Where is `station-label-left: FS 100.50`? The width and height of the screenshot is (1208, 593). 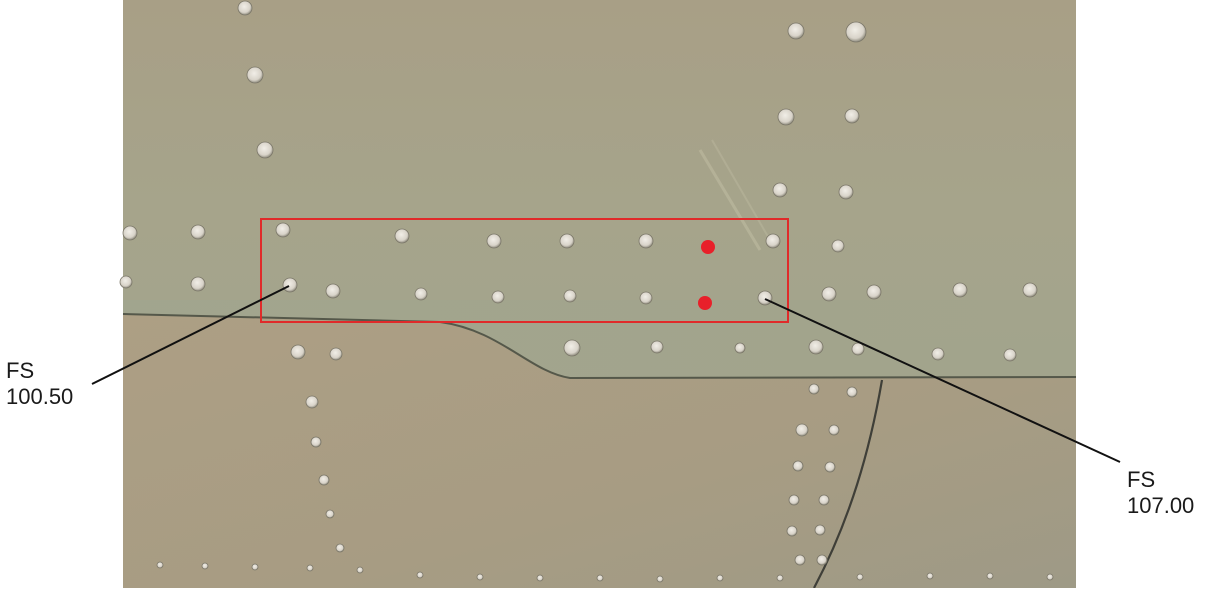 station-label-left: FS 100.50 is located at coordinates (39, 384).